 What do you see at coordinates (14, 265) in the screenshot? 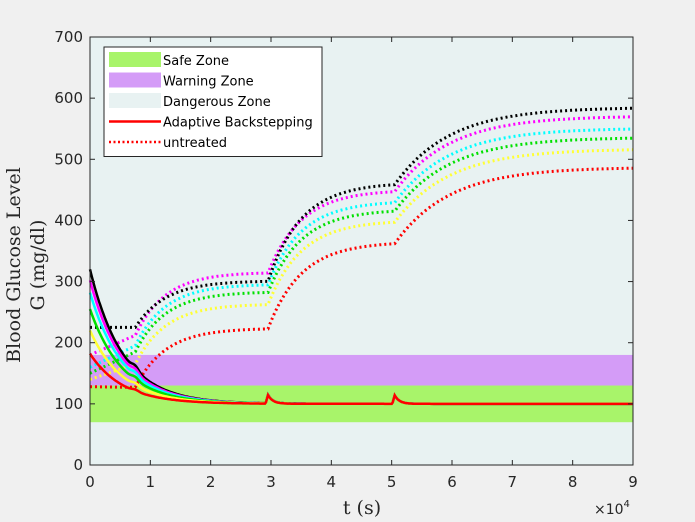
I see `y-axis-label-line1: Blood Glucose Level` at bounding box center [14, 265].